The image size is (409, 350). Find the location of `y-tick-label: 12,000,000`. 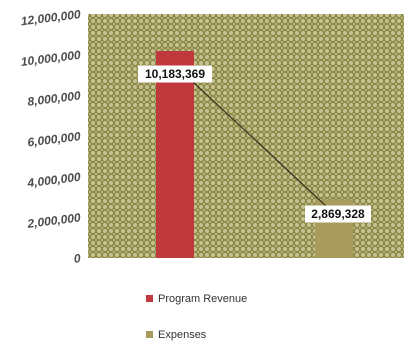

y-tick-label: 12,000,000 is located at coordinates (51, 17).